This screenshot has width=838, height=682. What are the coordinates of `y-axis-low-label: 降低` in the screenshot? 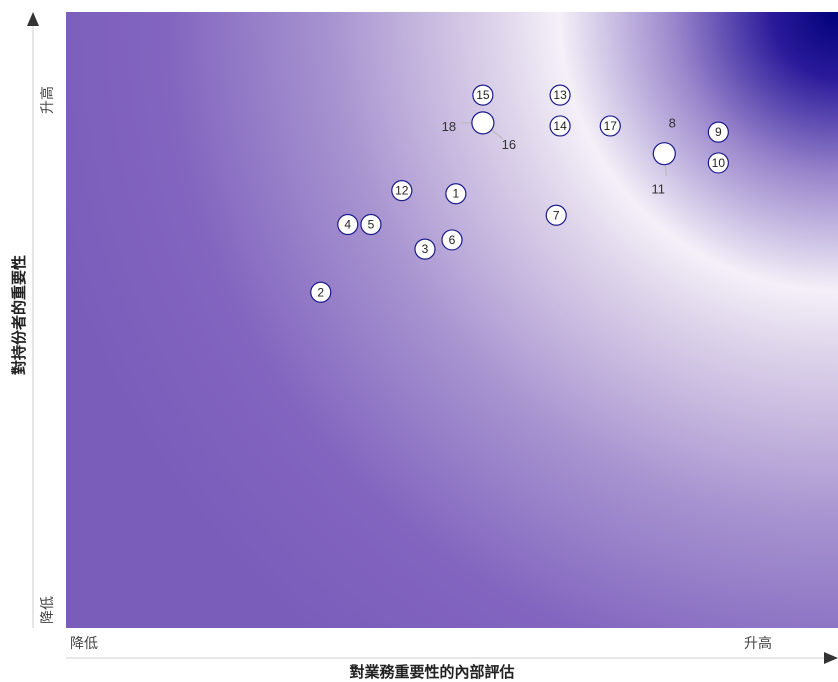 It's located at (48, 610).